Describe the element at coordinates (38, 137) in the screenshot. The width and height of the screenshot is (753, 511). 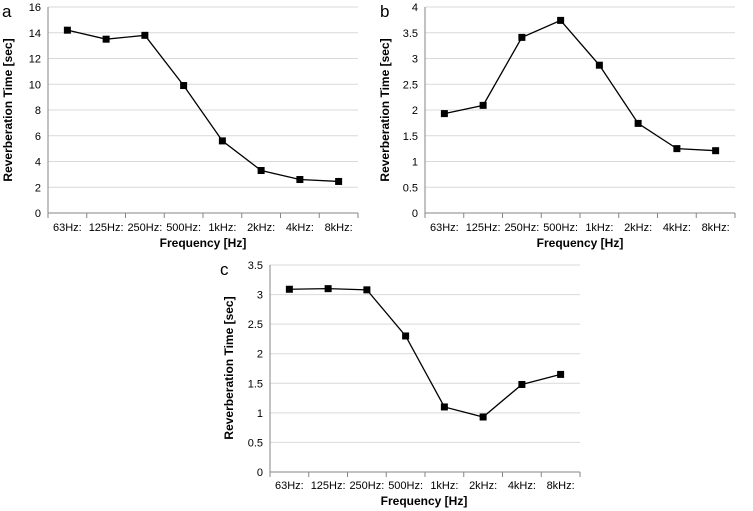
I see `y-tick-label: 6` at that location.